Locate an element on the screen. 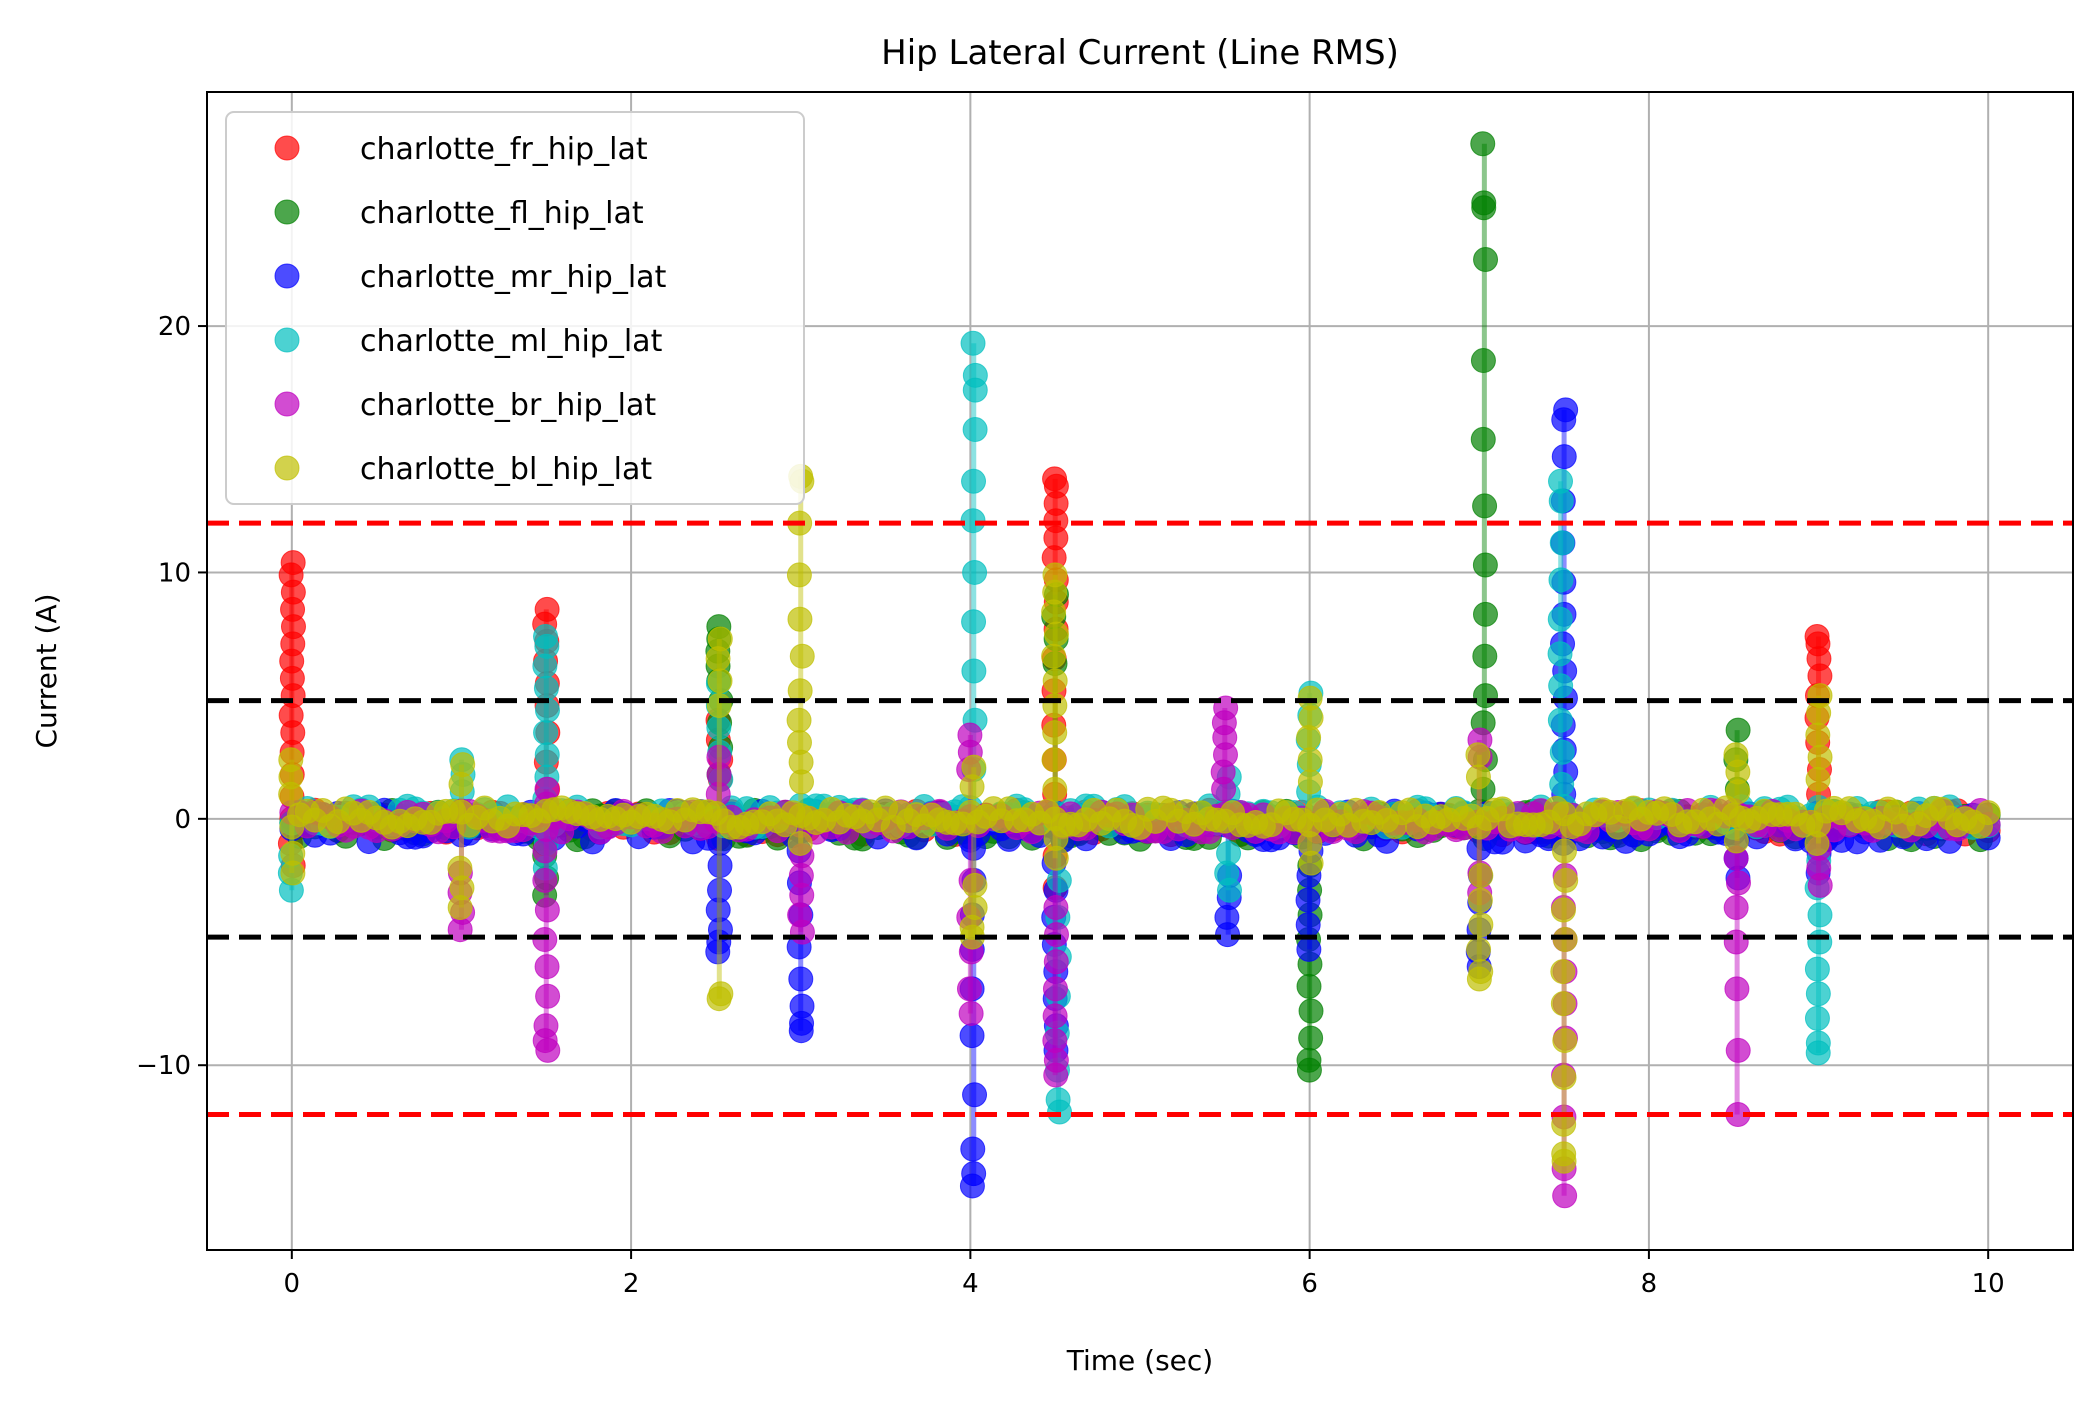  legend-label-charlotte_bl_hip_lat: charlotte_bl_hip_lat is located at coordinates (506, 469).